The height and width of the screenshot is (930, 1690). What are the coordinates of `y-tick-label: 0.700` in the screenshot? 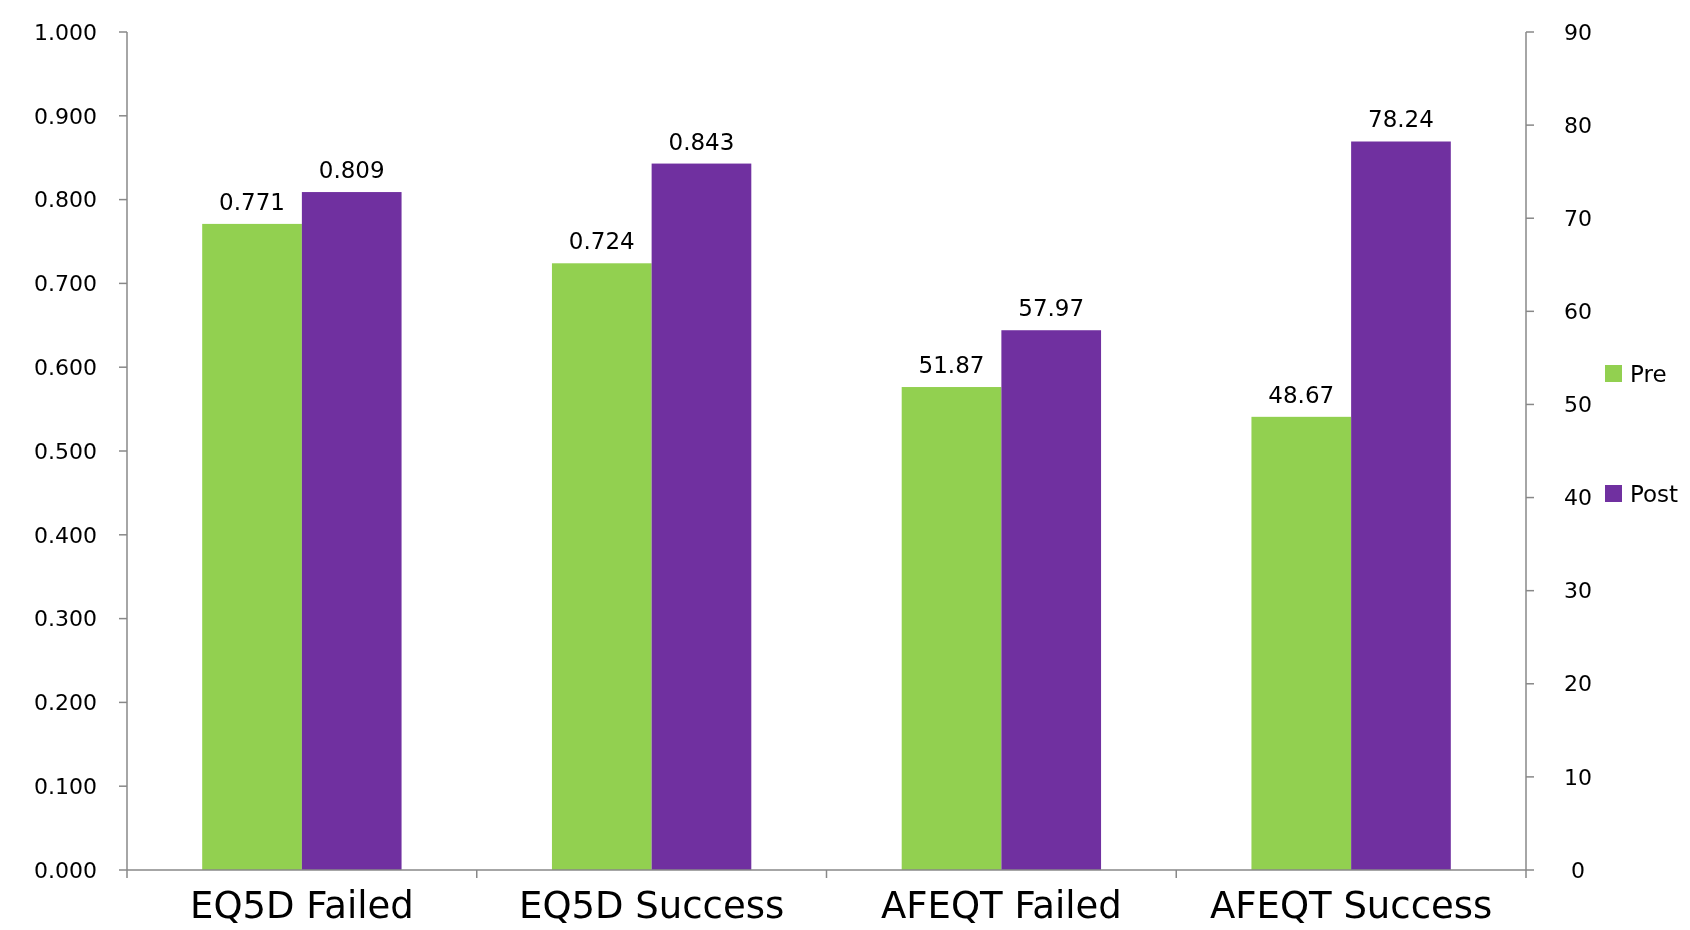 It's located at (65, 284).